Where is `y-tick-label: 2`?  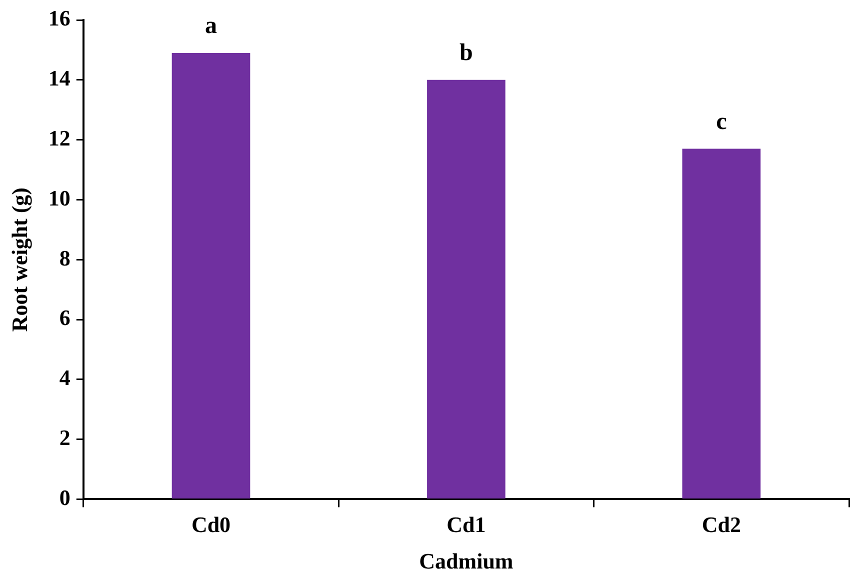
y-tick-label: 2 is located at coordinates (64, 437).